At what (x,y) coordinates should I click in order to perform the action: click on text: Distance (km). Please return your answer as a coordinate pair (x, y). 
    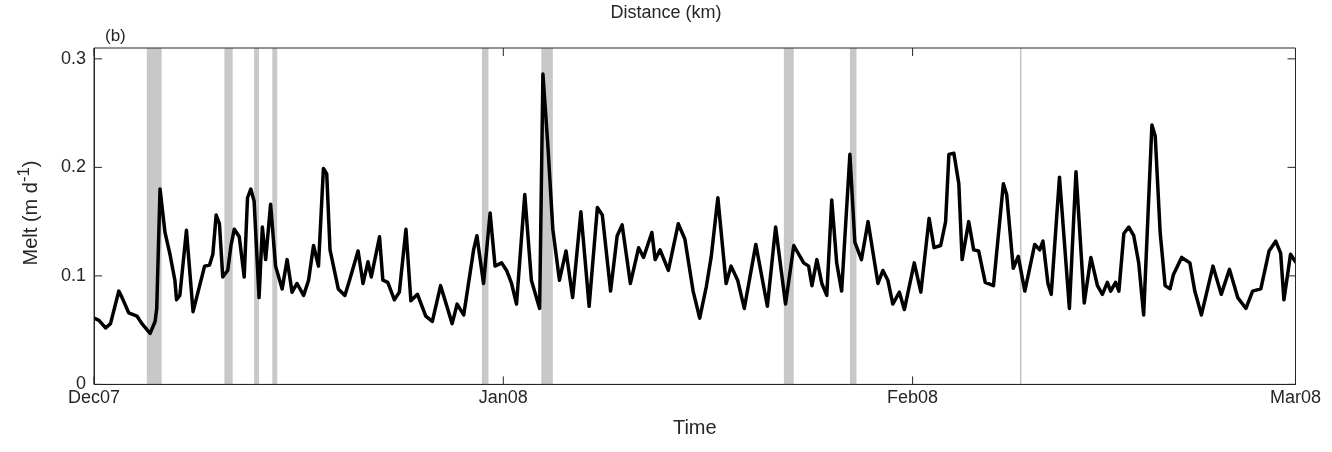
    Looking at the image, I should click on (666, 12).